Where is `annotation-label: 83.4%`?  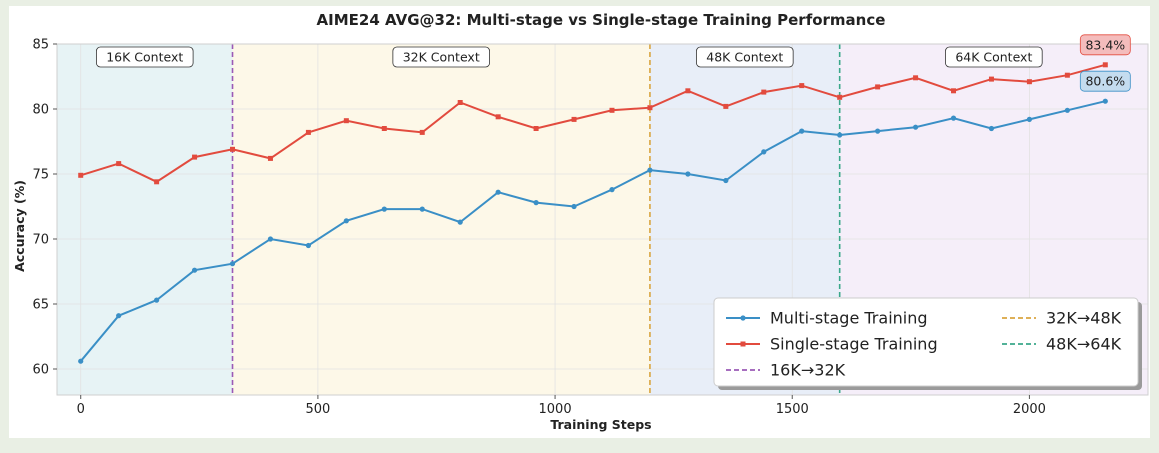
annotation-label: 83.4% is located at coordinates (1105, 44).